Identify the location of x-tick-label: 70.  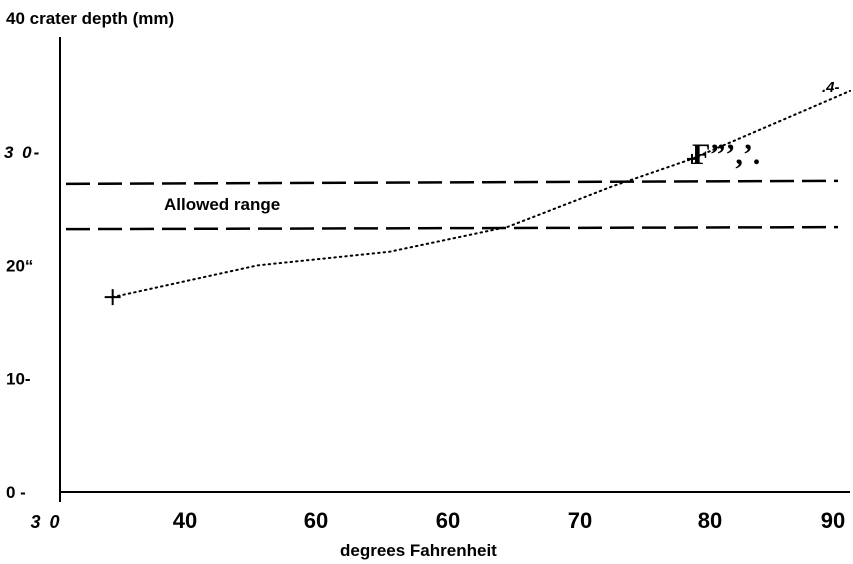
(580, 520).